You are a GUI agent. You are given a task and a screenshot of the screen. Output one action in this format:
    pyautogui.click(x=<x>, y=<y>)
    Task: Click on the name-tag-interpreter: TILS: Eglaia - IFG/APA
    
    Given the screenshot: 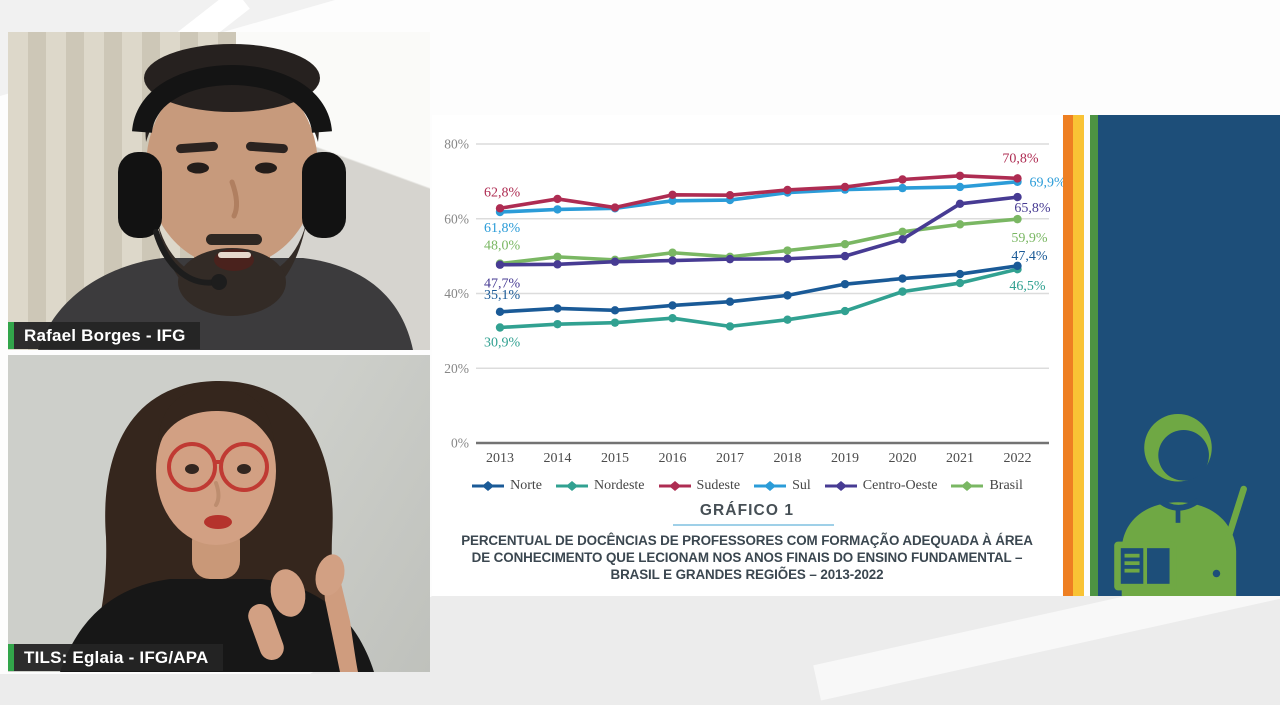 What is the action you would take?
    pyautogui.click(x=115, y=657)
    